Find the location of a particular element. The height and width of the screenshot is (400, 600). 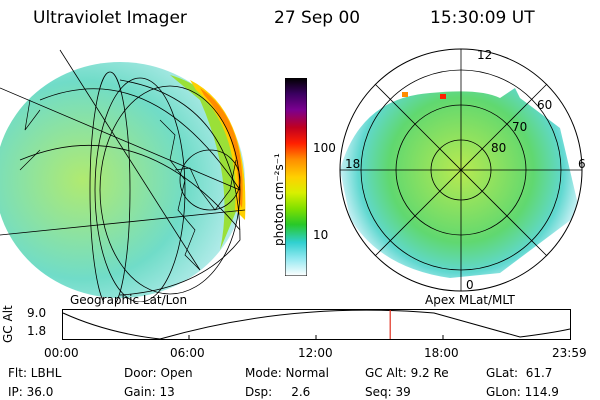

xtick-0600: 06:00 is located at coordinates (187, 353).